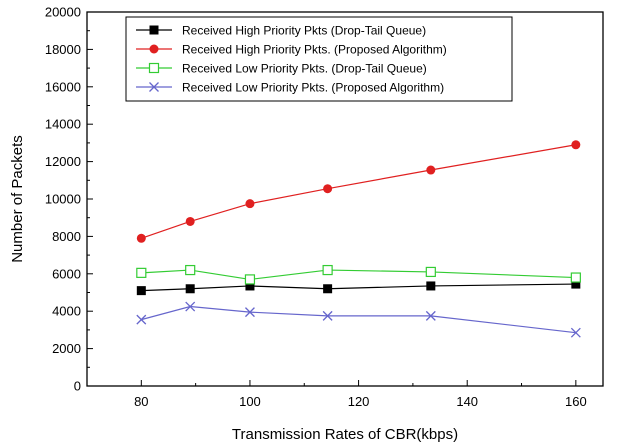 This screenshot has width=624, height=446. Describe the element at coordinates (250, 401) in the screenshot. I see `x-tick-label: 100` at that location.